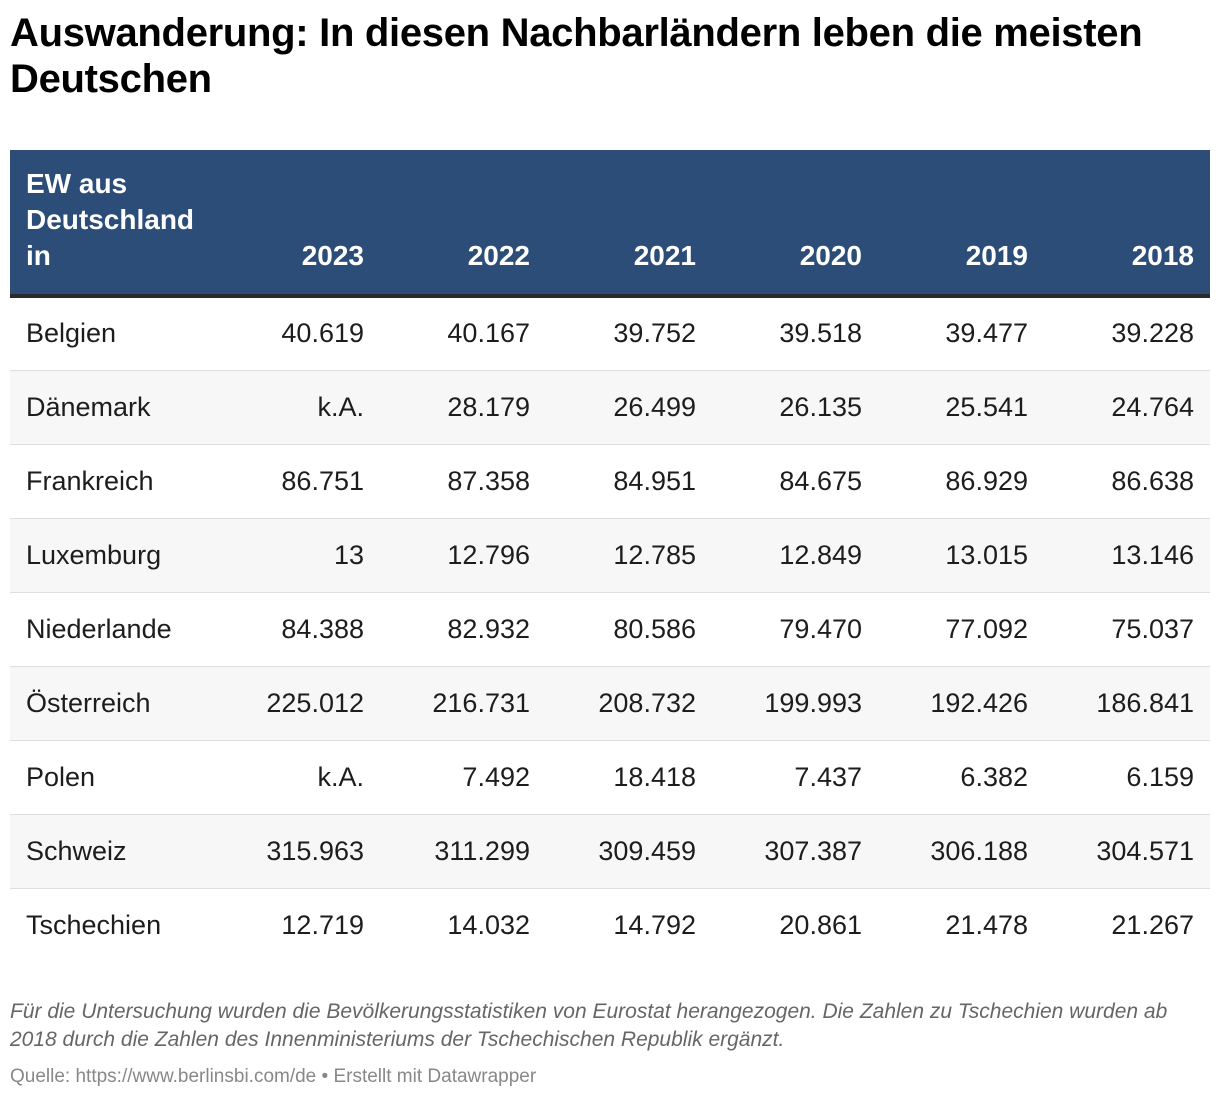  Describe the element at coordinates (629, 777) in the screenshot. I see `value-cell: 18.418` at that location.